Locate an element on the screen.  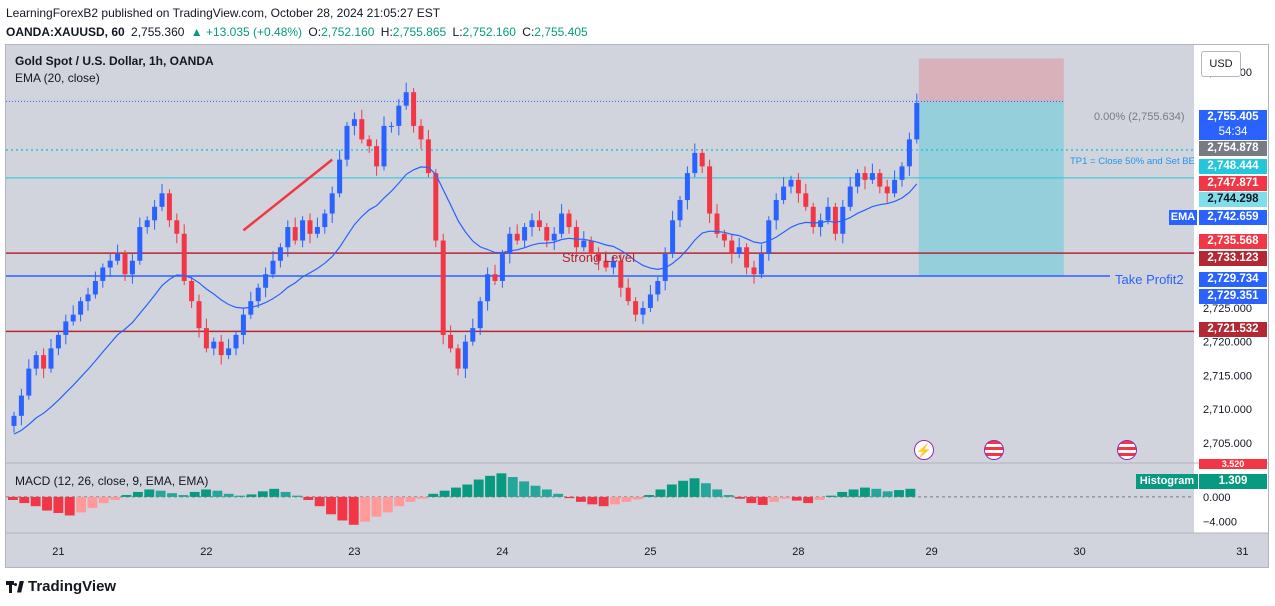
price-label-tp2: 2,729.734 is located at coordinates (1233, 279).